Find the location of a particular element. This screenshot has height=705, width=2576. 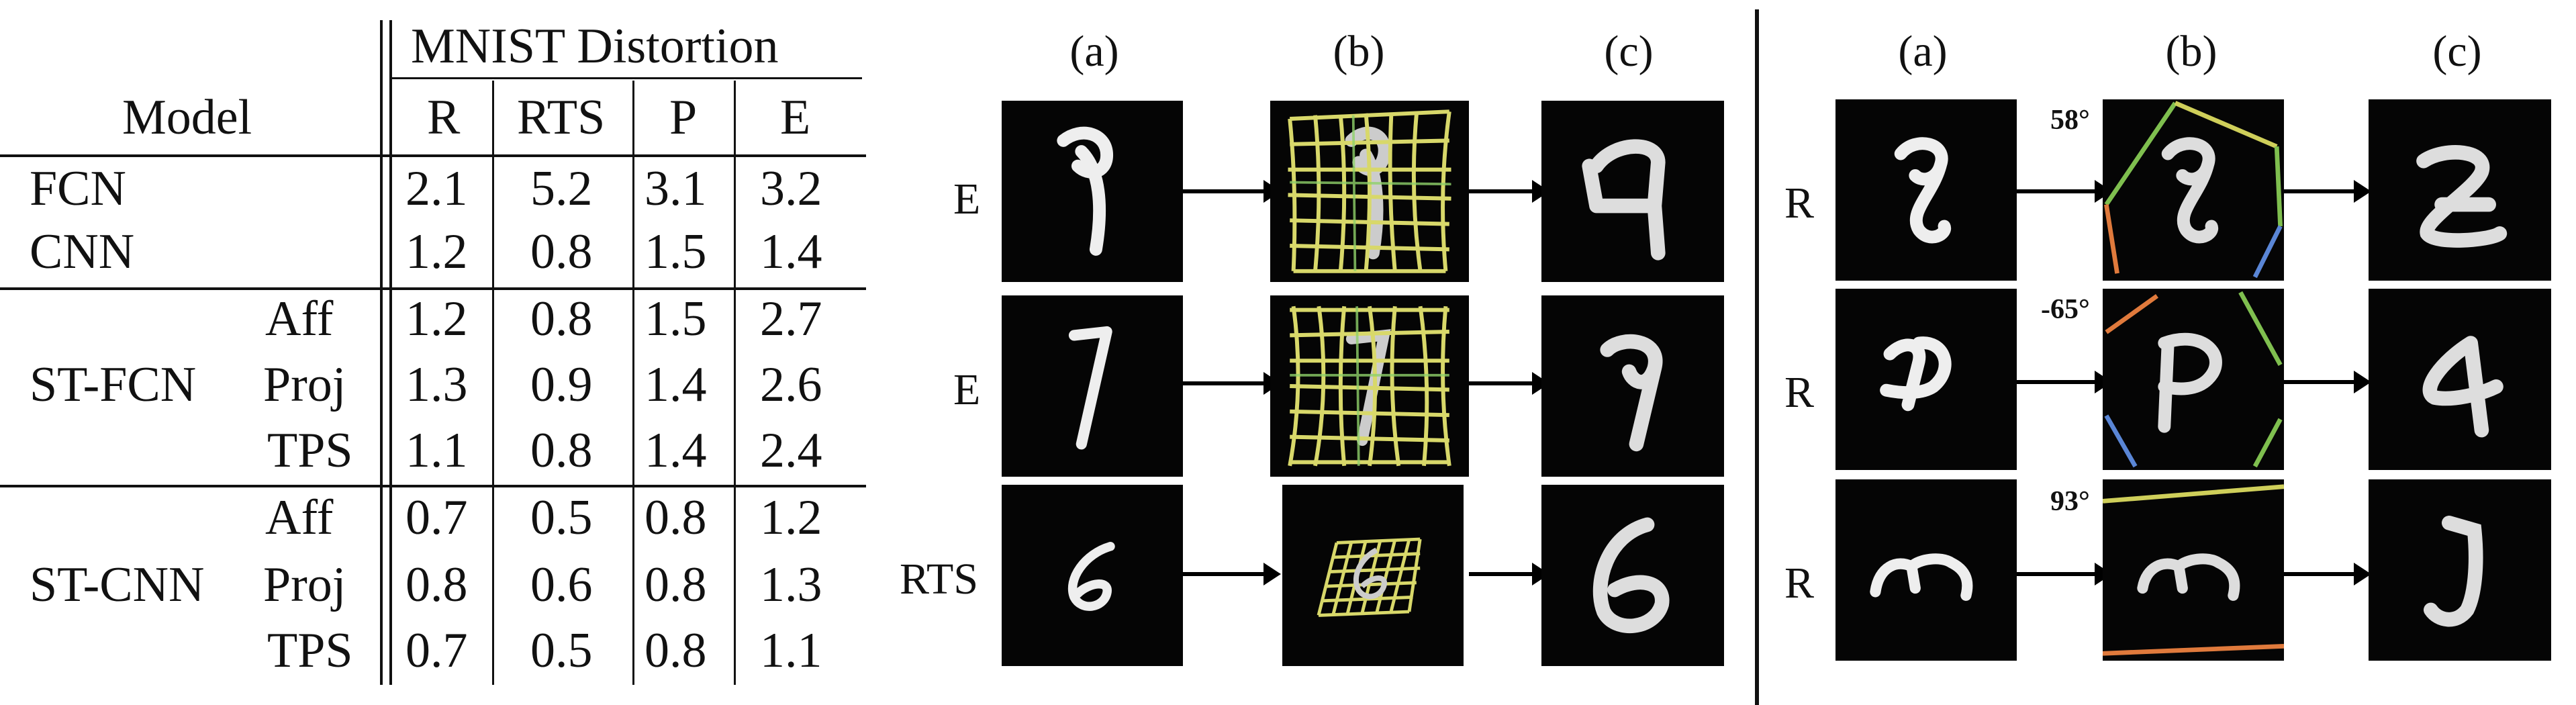

table-cell: 3.1 is located at coordinates (676, 188).